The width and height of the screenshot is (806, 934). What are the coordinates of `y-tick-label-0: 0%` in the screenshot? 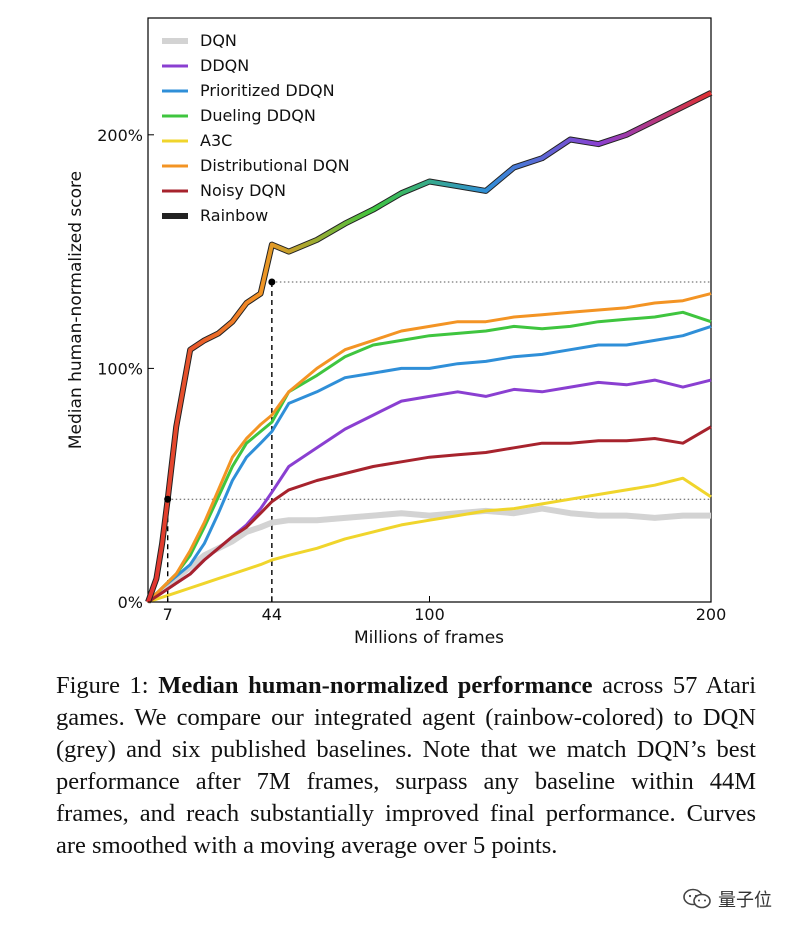 It's located at (130, 602).